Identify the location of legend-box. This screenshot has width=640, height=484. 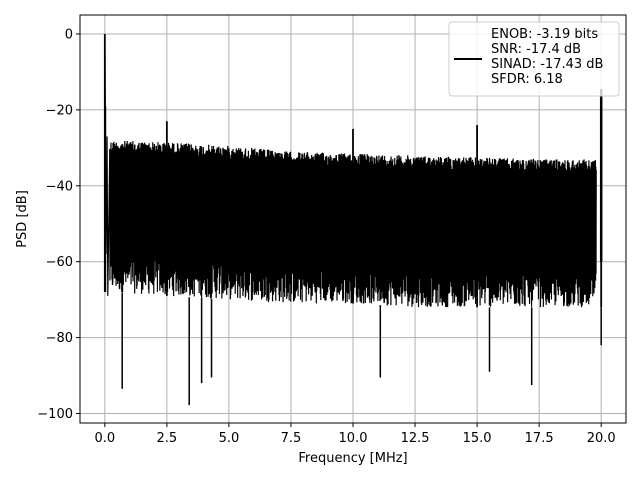
(534, 59).